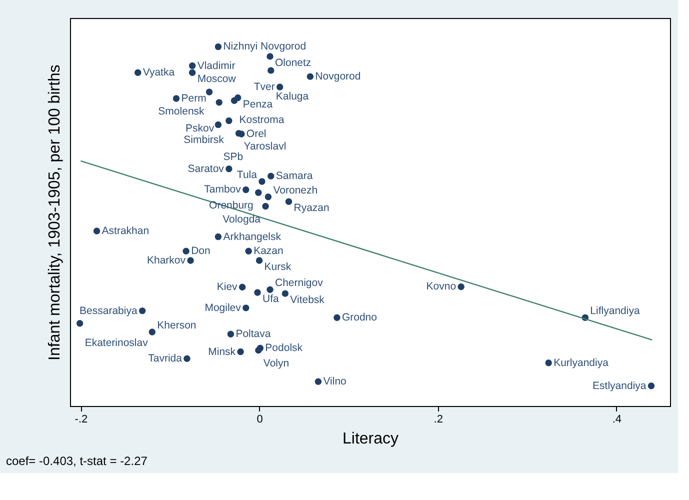 The image size is (689, 500). I want to click on annotation: Novgorod, so click(338, 76).